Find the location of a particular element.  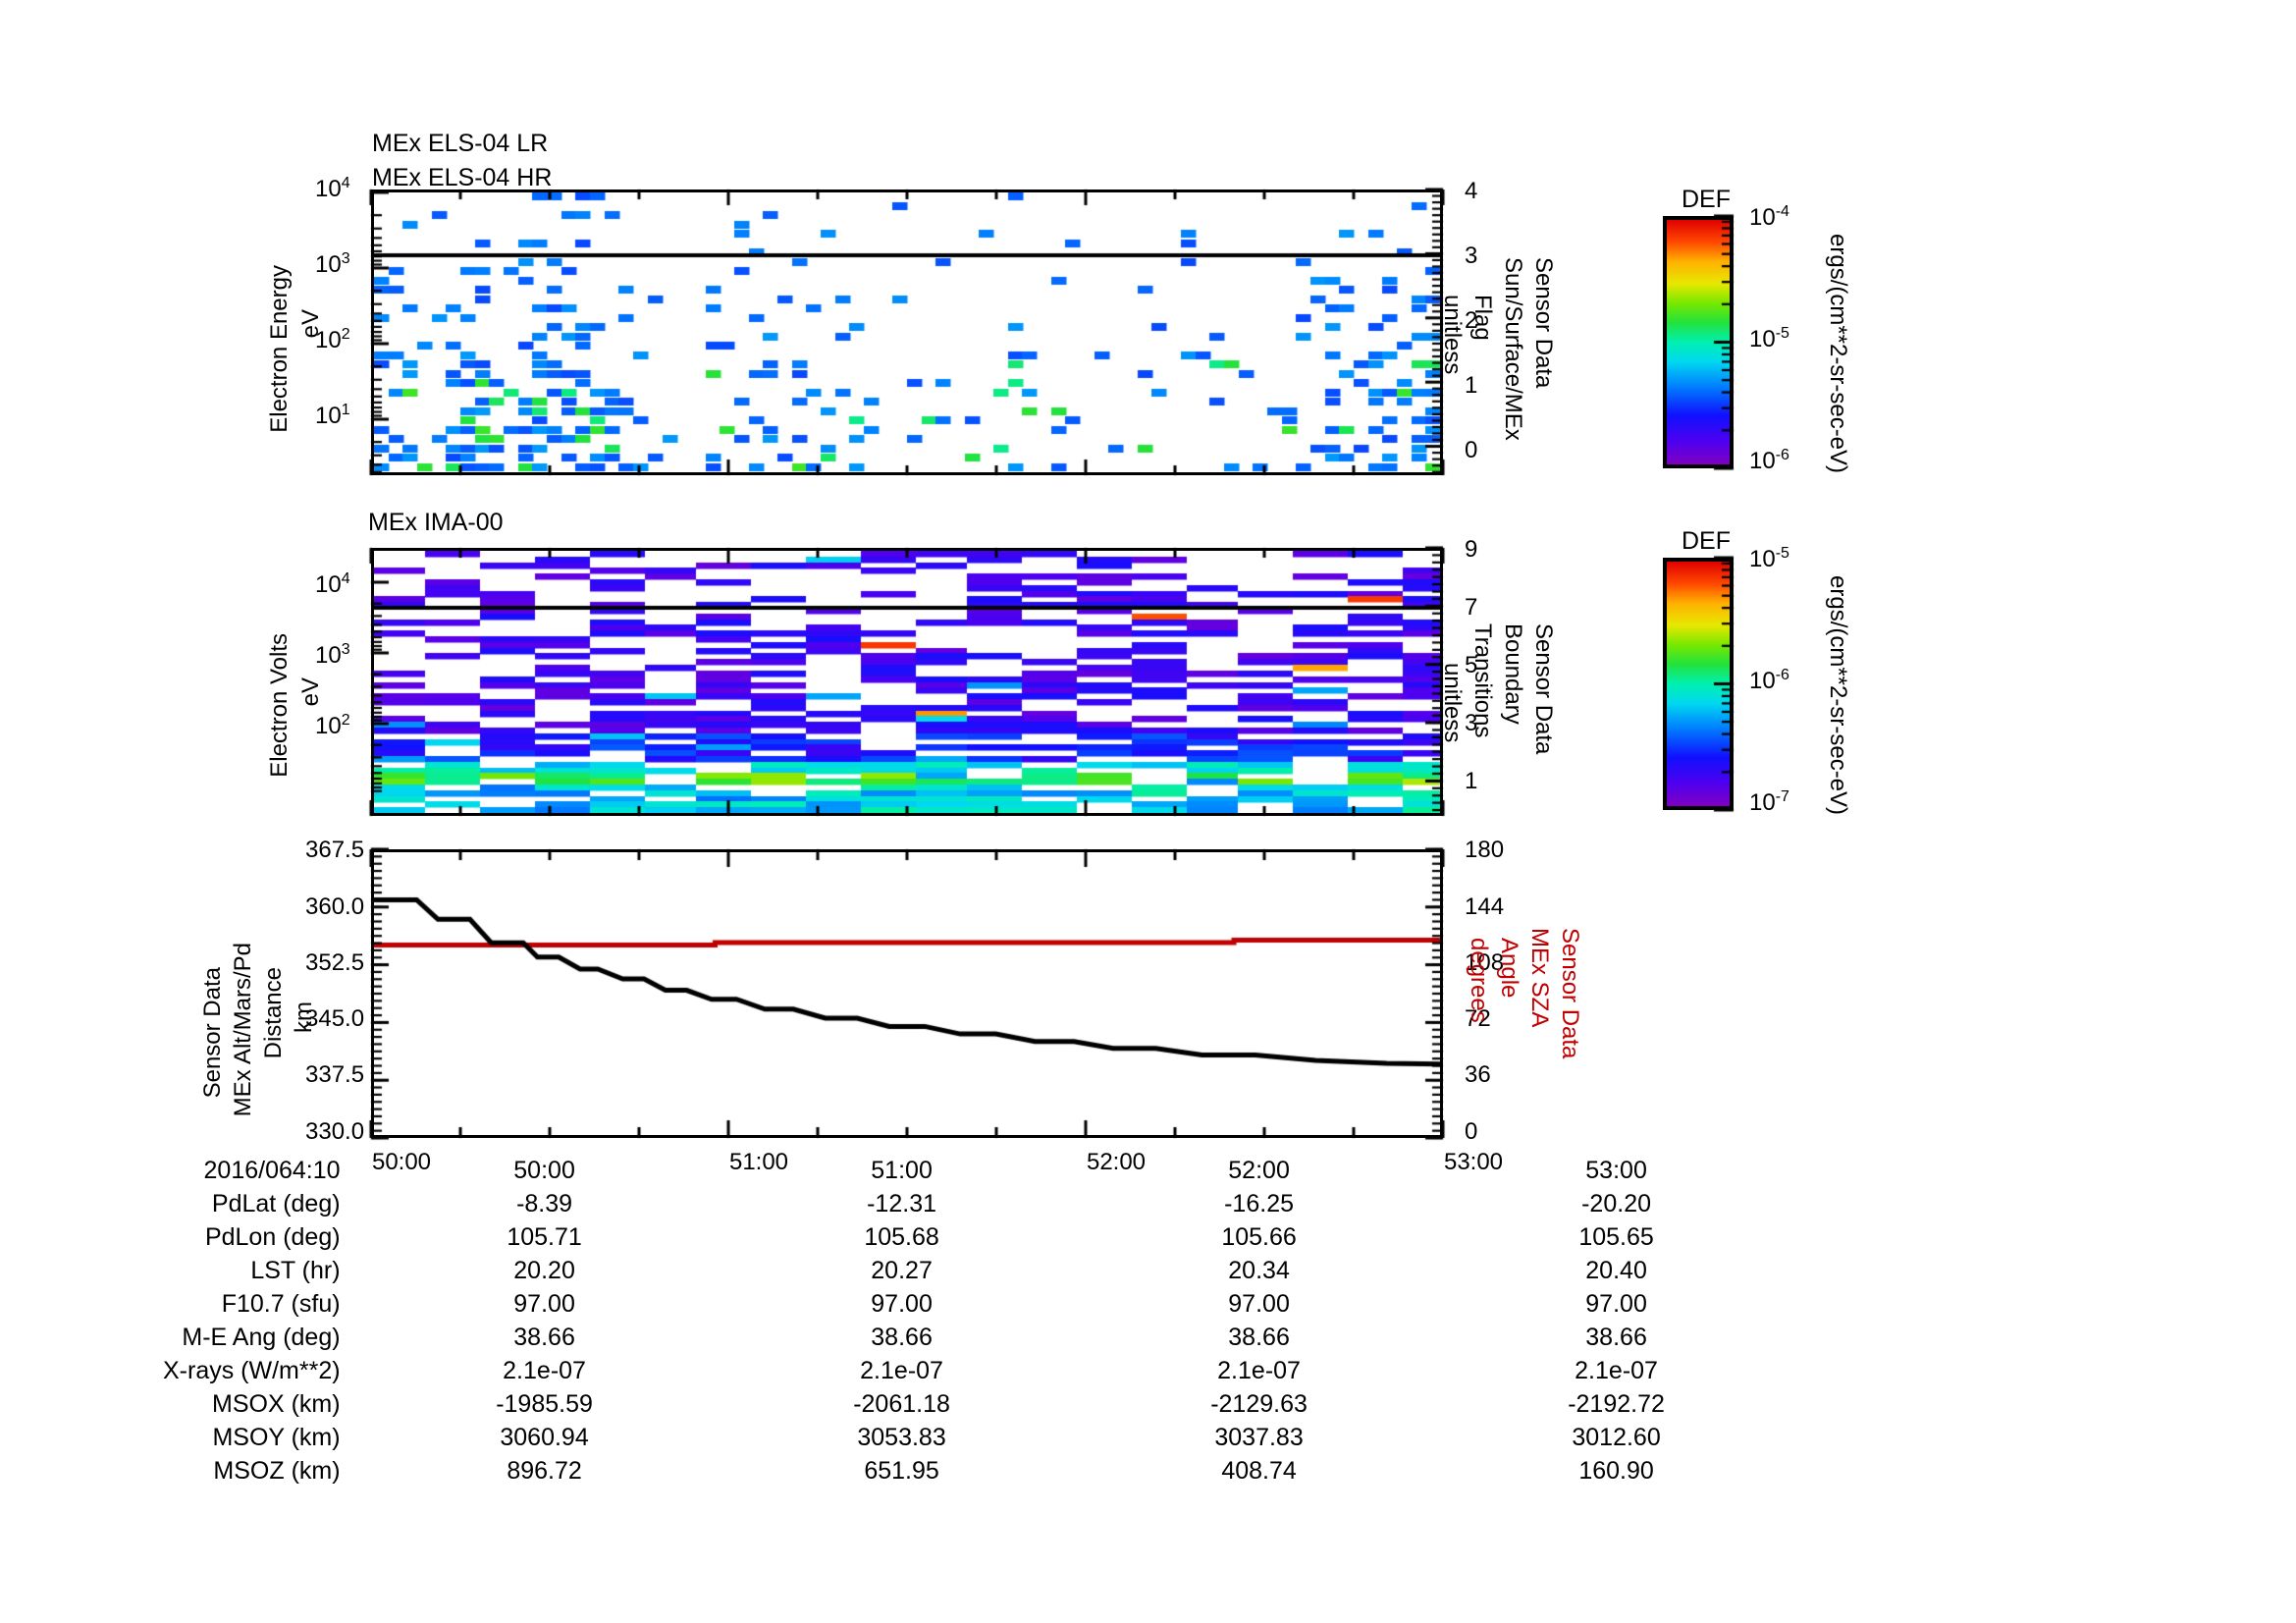

table-row: MSOY (km) 3060.94 3053.83 3037.83 3012.60 is located at coordinates (979, 1440).